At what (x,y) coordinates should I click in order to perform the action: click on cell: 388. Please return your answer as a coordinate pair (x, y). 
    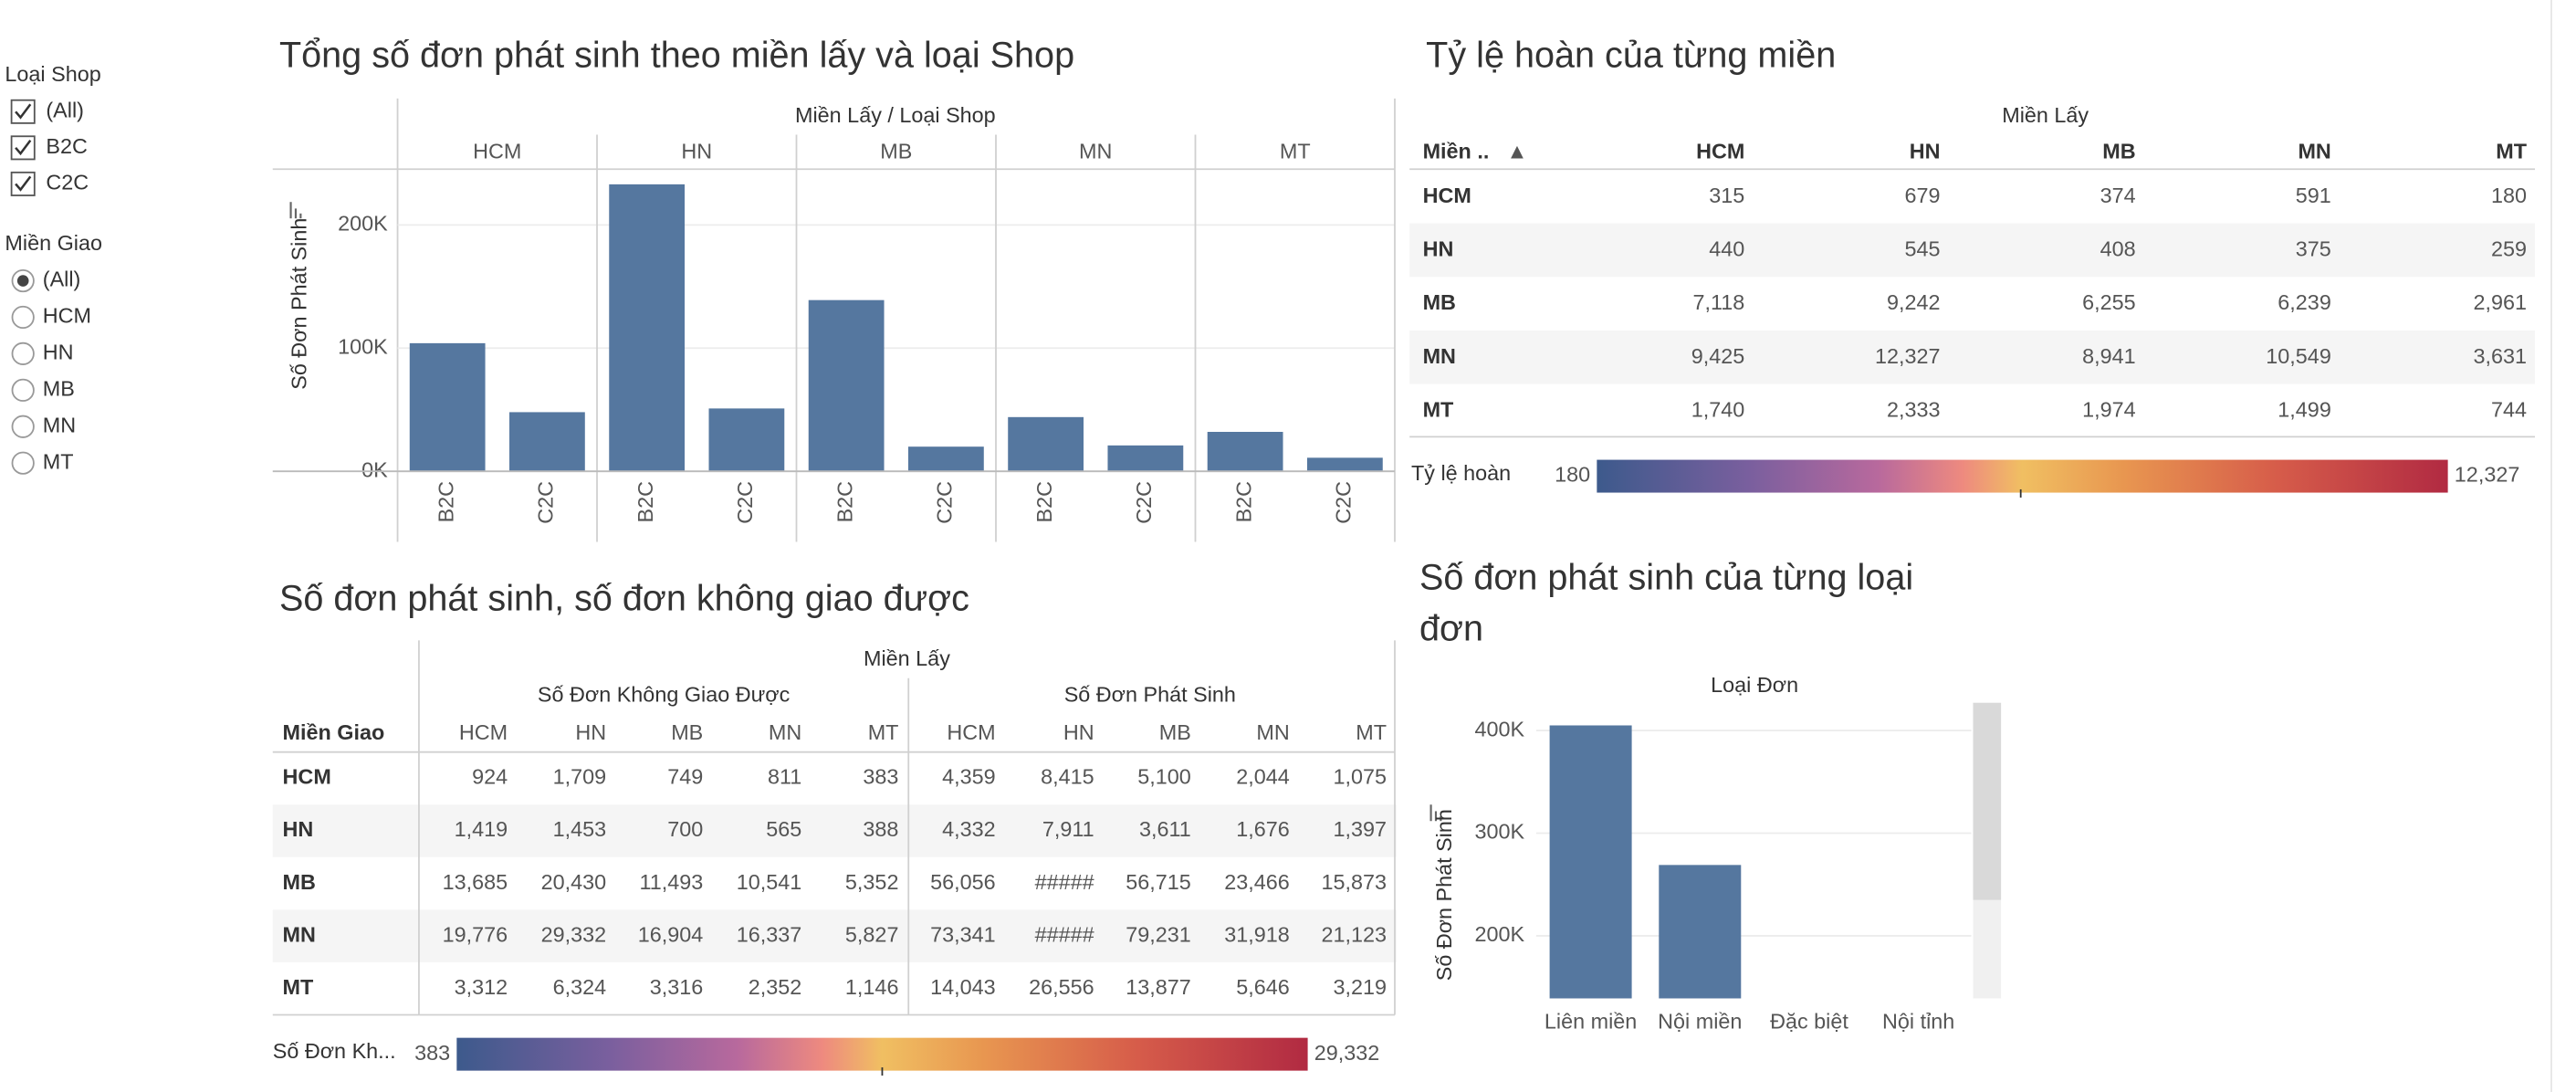
    Looking at the image, I should click on (880, 829).